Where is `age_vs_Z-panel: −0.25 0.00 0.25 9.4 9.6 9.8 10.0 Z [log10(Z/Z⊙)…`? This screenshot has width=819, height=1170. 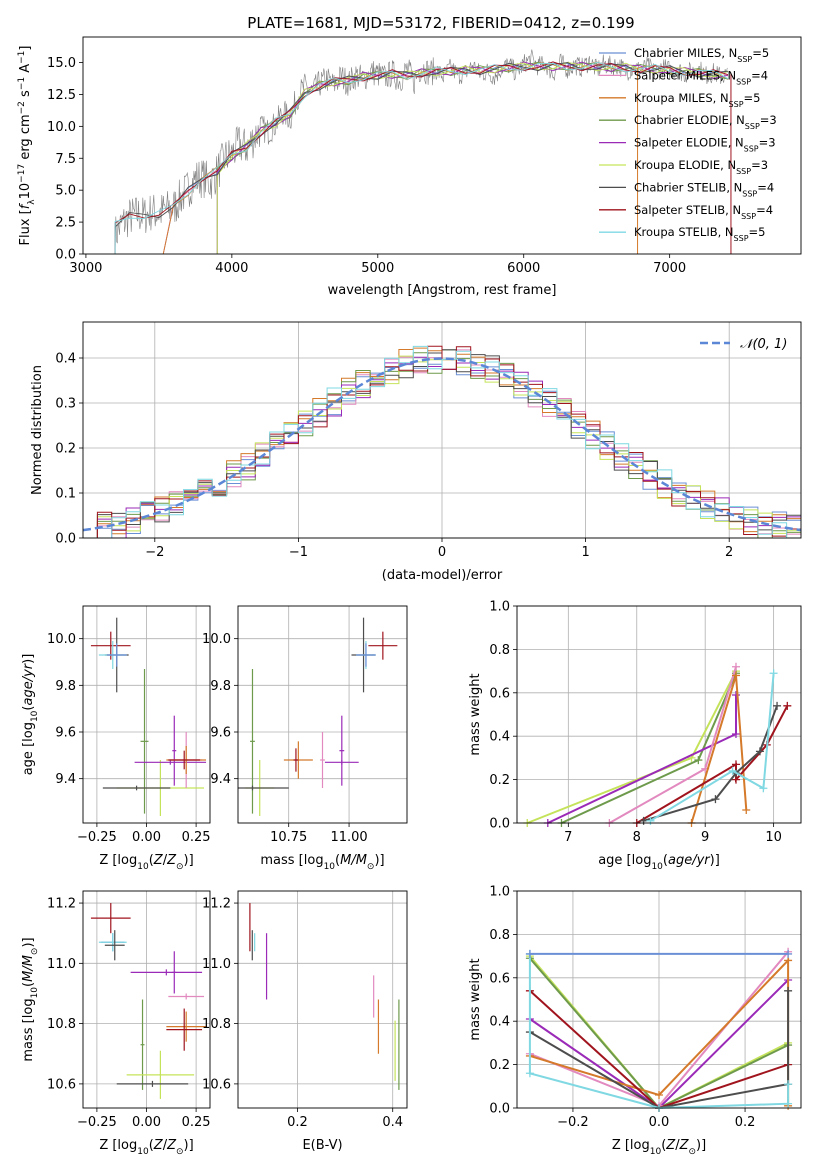
age_vs_Z-panel: −0.25 0.00 0.25 9.4 9.6 9.8 10.0 Z [log10(Z/Z⊙)… is located at coordinates (116, 738).